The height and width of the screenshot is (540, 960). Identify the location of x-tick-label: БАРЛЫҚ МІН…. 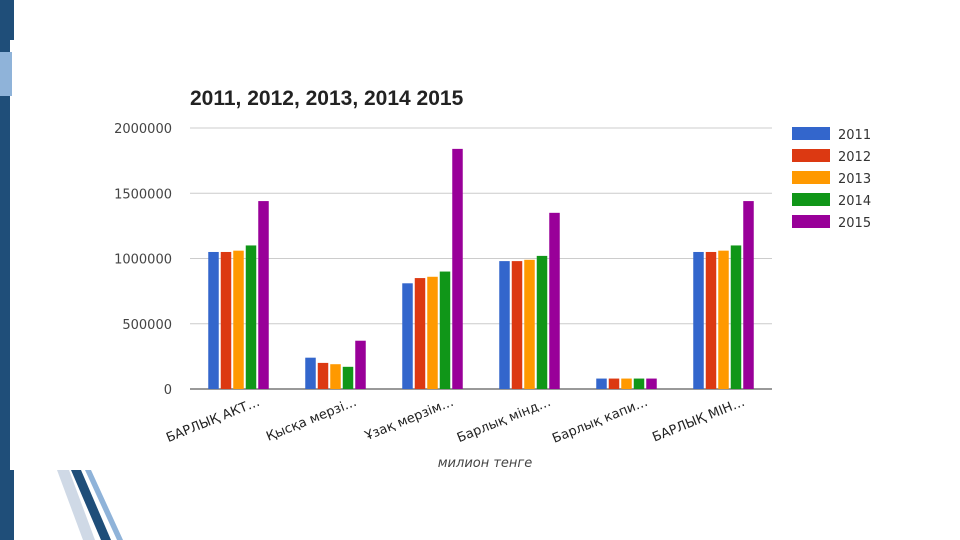
(698, 420).